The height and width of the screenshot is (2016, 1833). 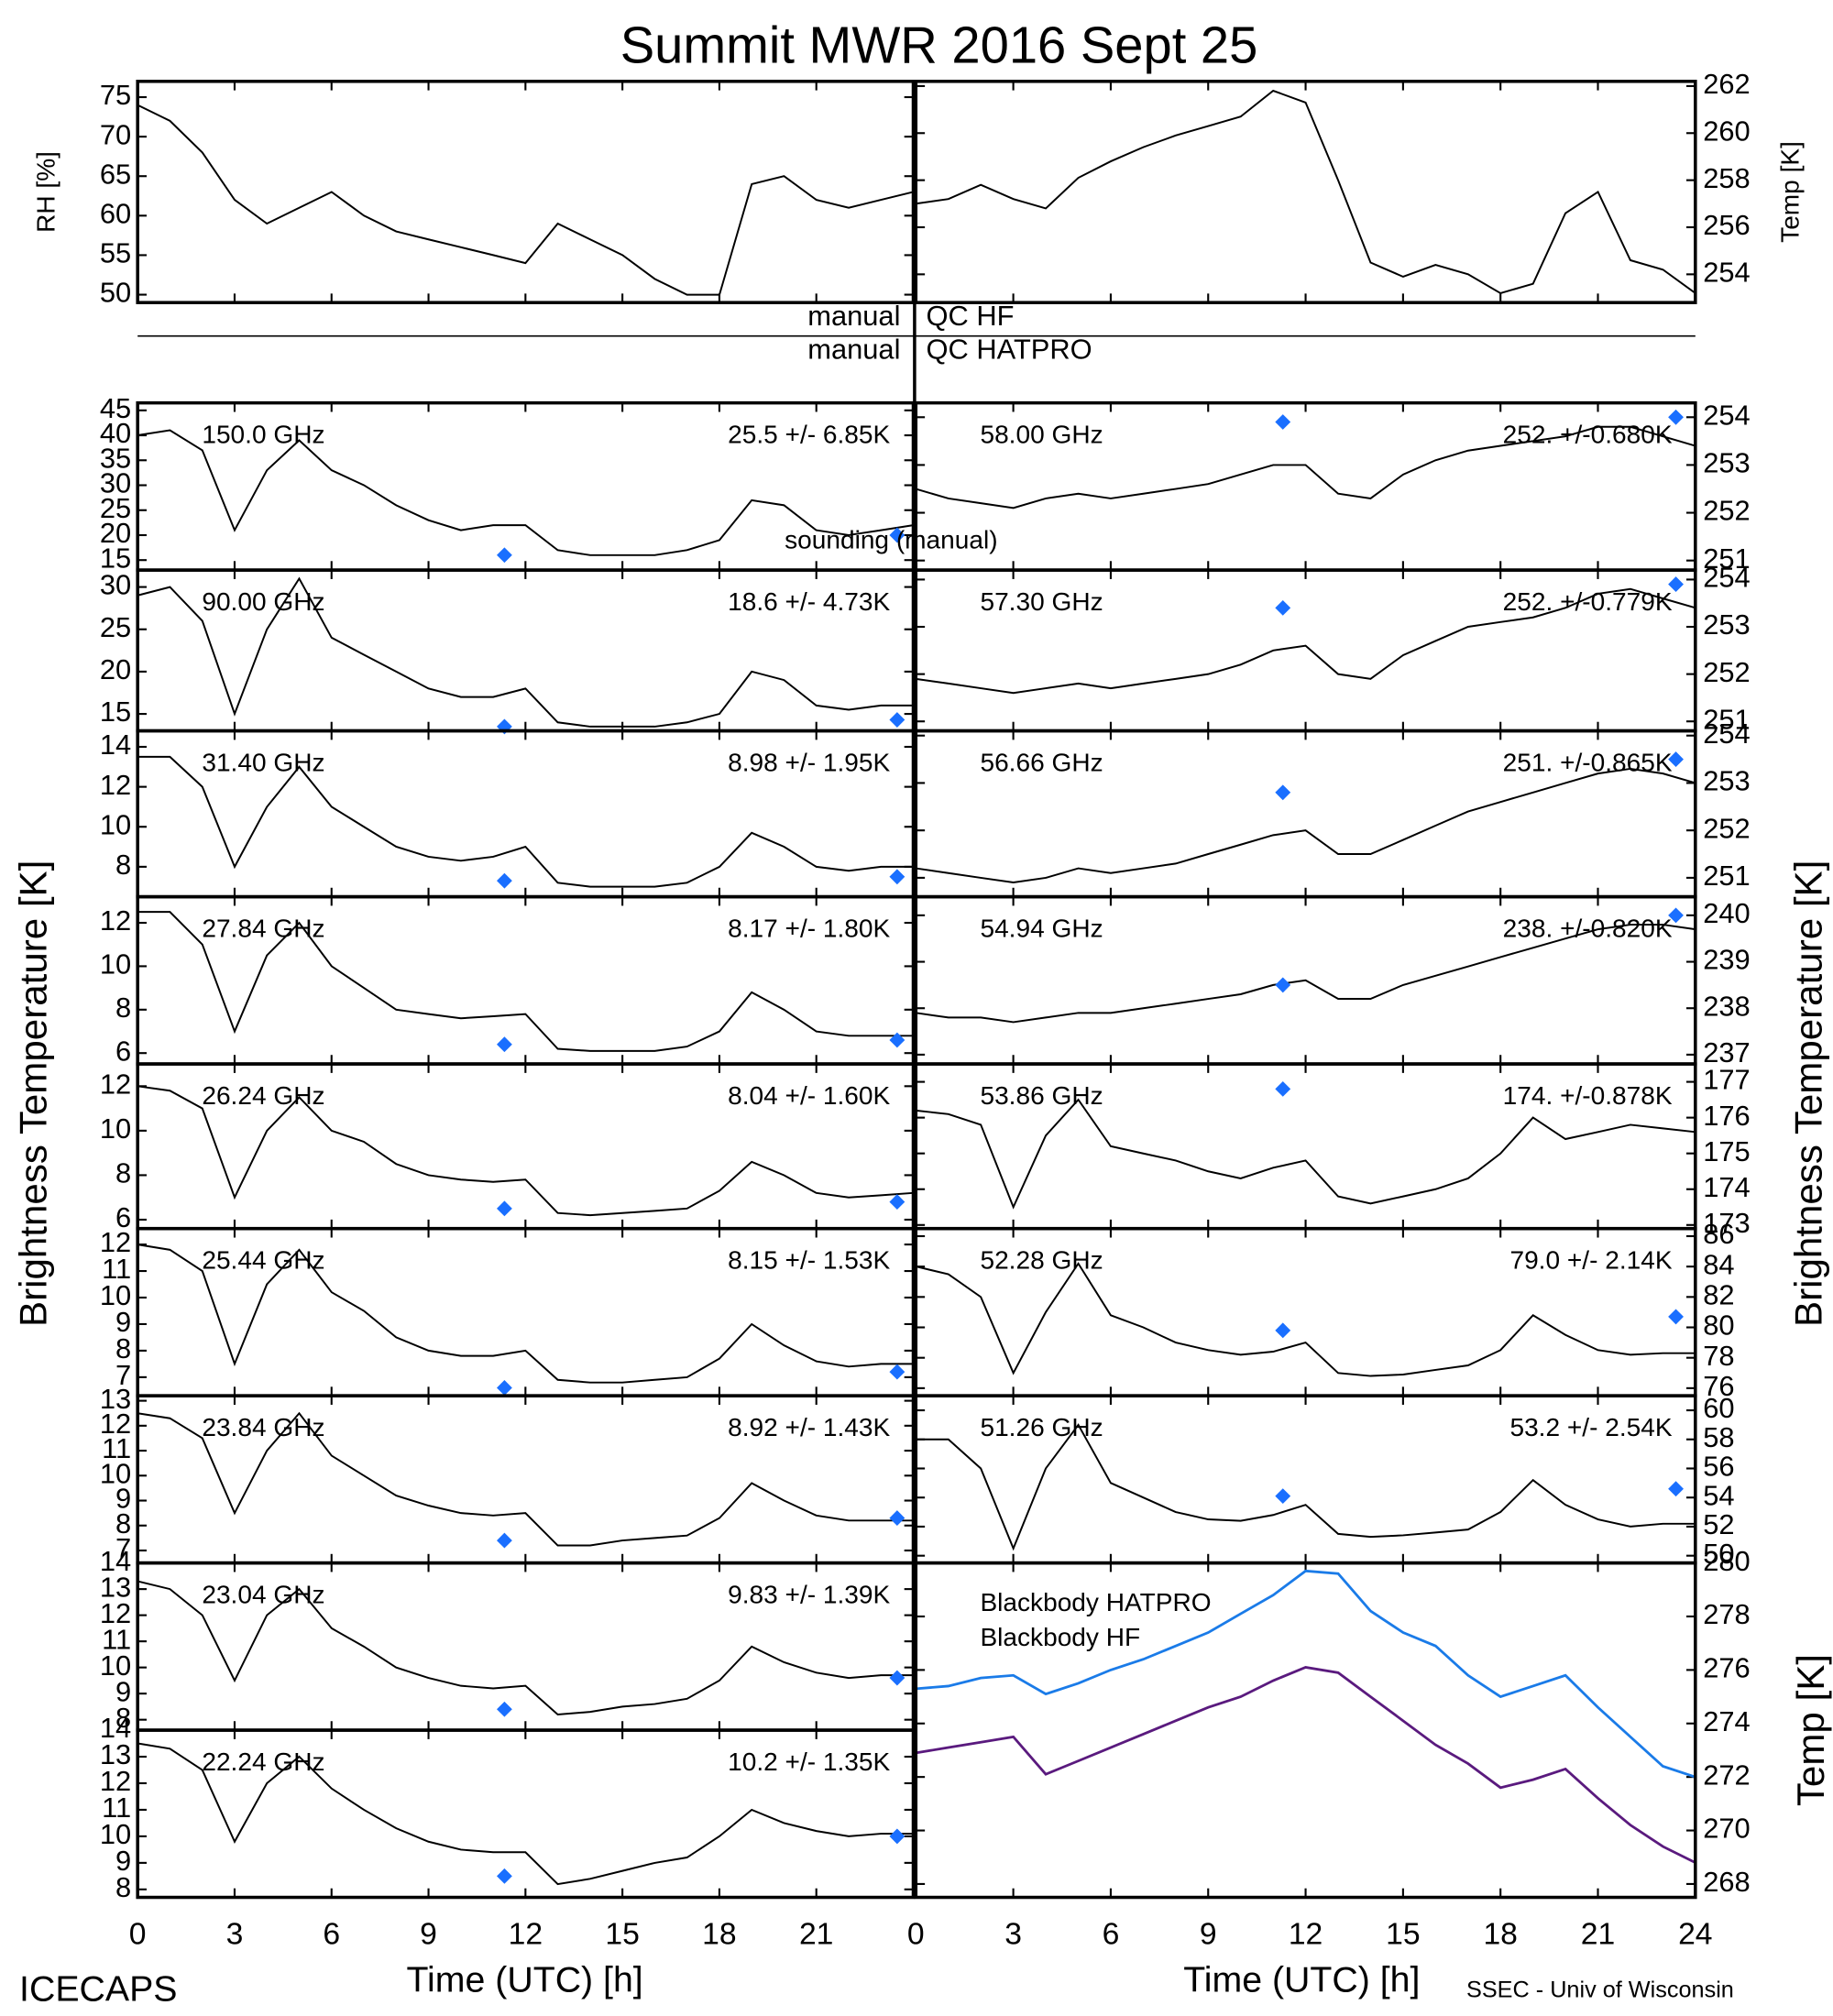 I want to click on y-tick-label: 40, so click(x=115, y=433).